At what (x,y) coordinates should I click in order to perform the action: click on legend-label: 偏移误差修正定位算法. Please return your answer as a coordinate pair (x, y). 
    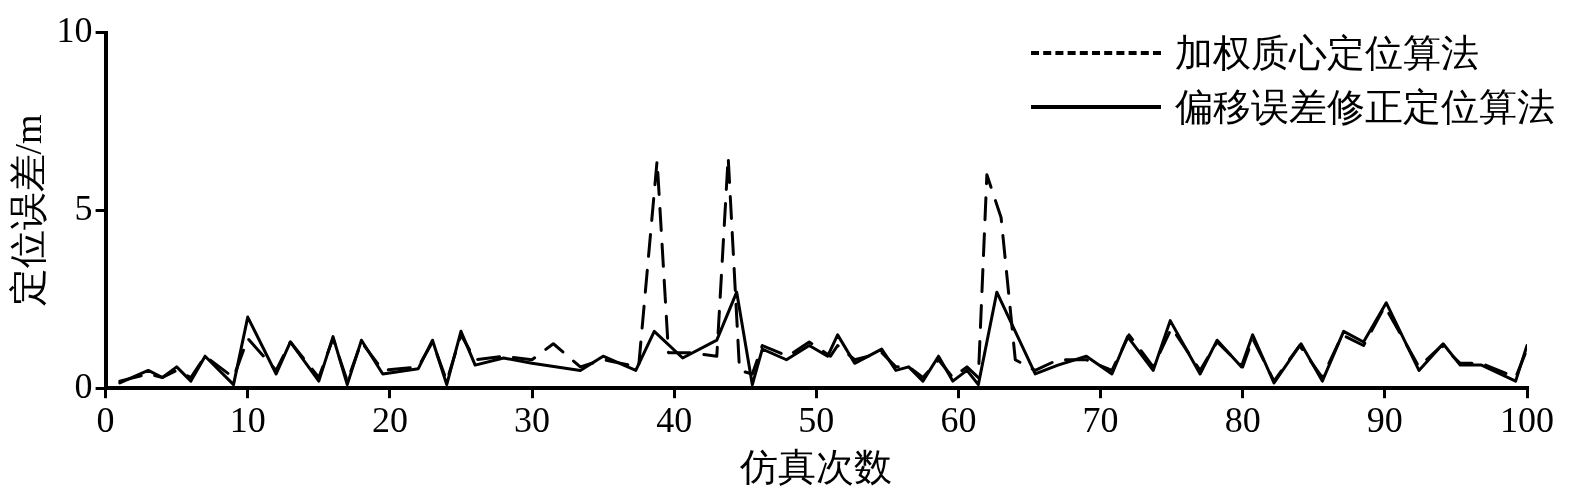
    Looking at the image, I should click on (1365, 107).